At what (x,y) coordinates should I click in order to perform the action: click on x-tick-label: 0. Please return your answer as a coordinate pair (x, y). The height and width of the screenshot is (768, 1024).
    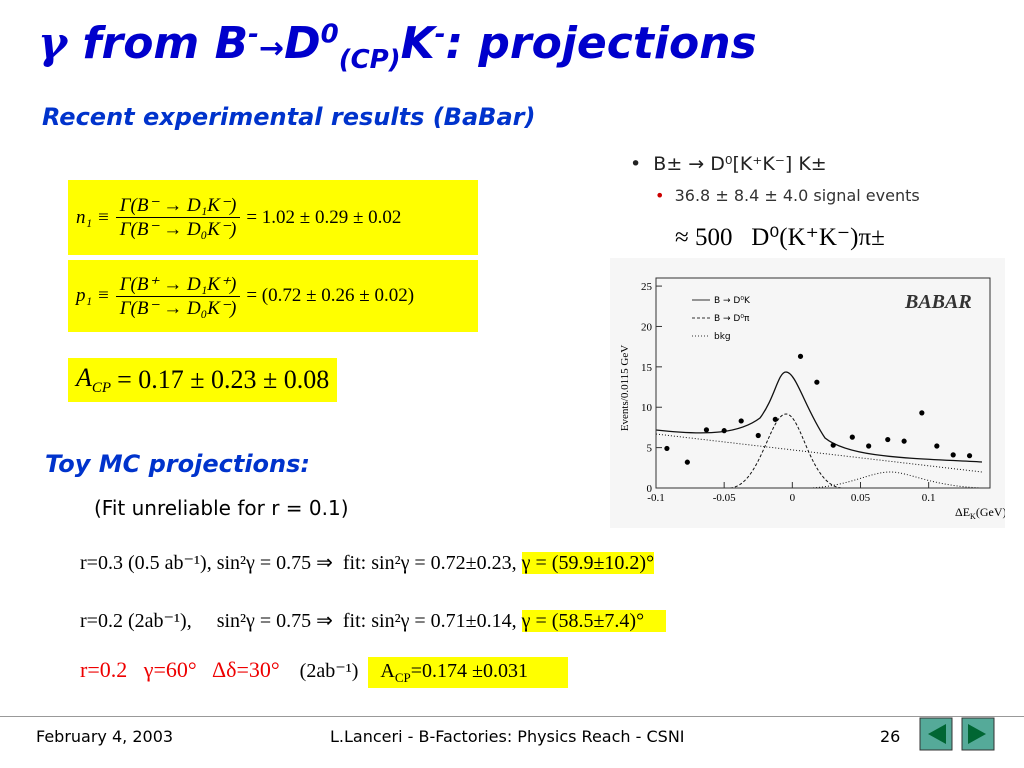
    Looking at the image, I should click on (793, 498).